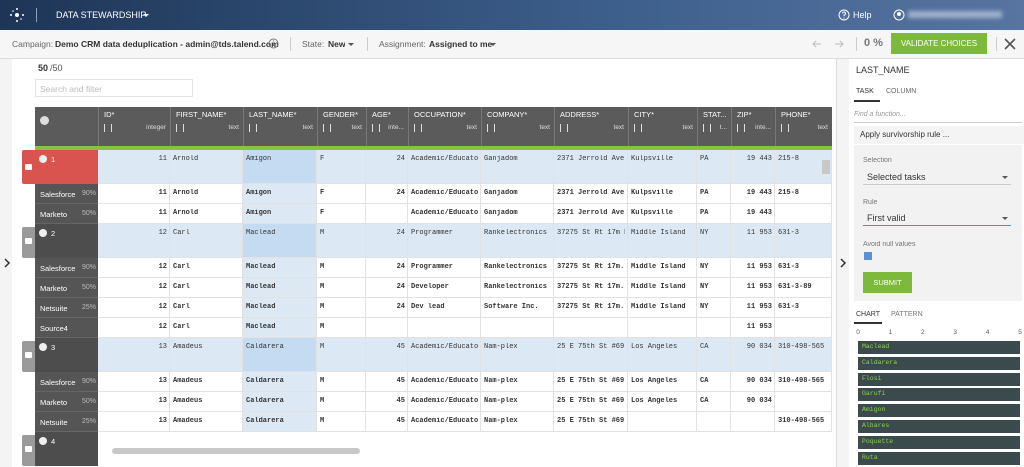  I want to click on validate-button: VALIDATE CHOICES, so click(939, 43).